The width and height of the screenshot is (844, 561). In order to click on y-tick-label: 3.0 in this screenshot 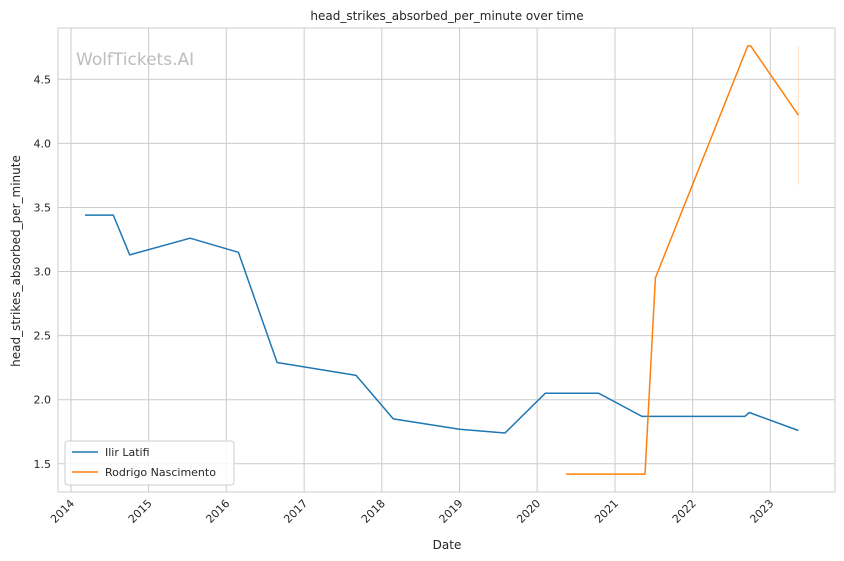, I will do `click(43, 272)`.